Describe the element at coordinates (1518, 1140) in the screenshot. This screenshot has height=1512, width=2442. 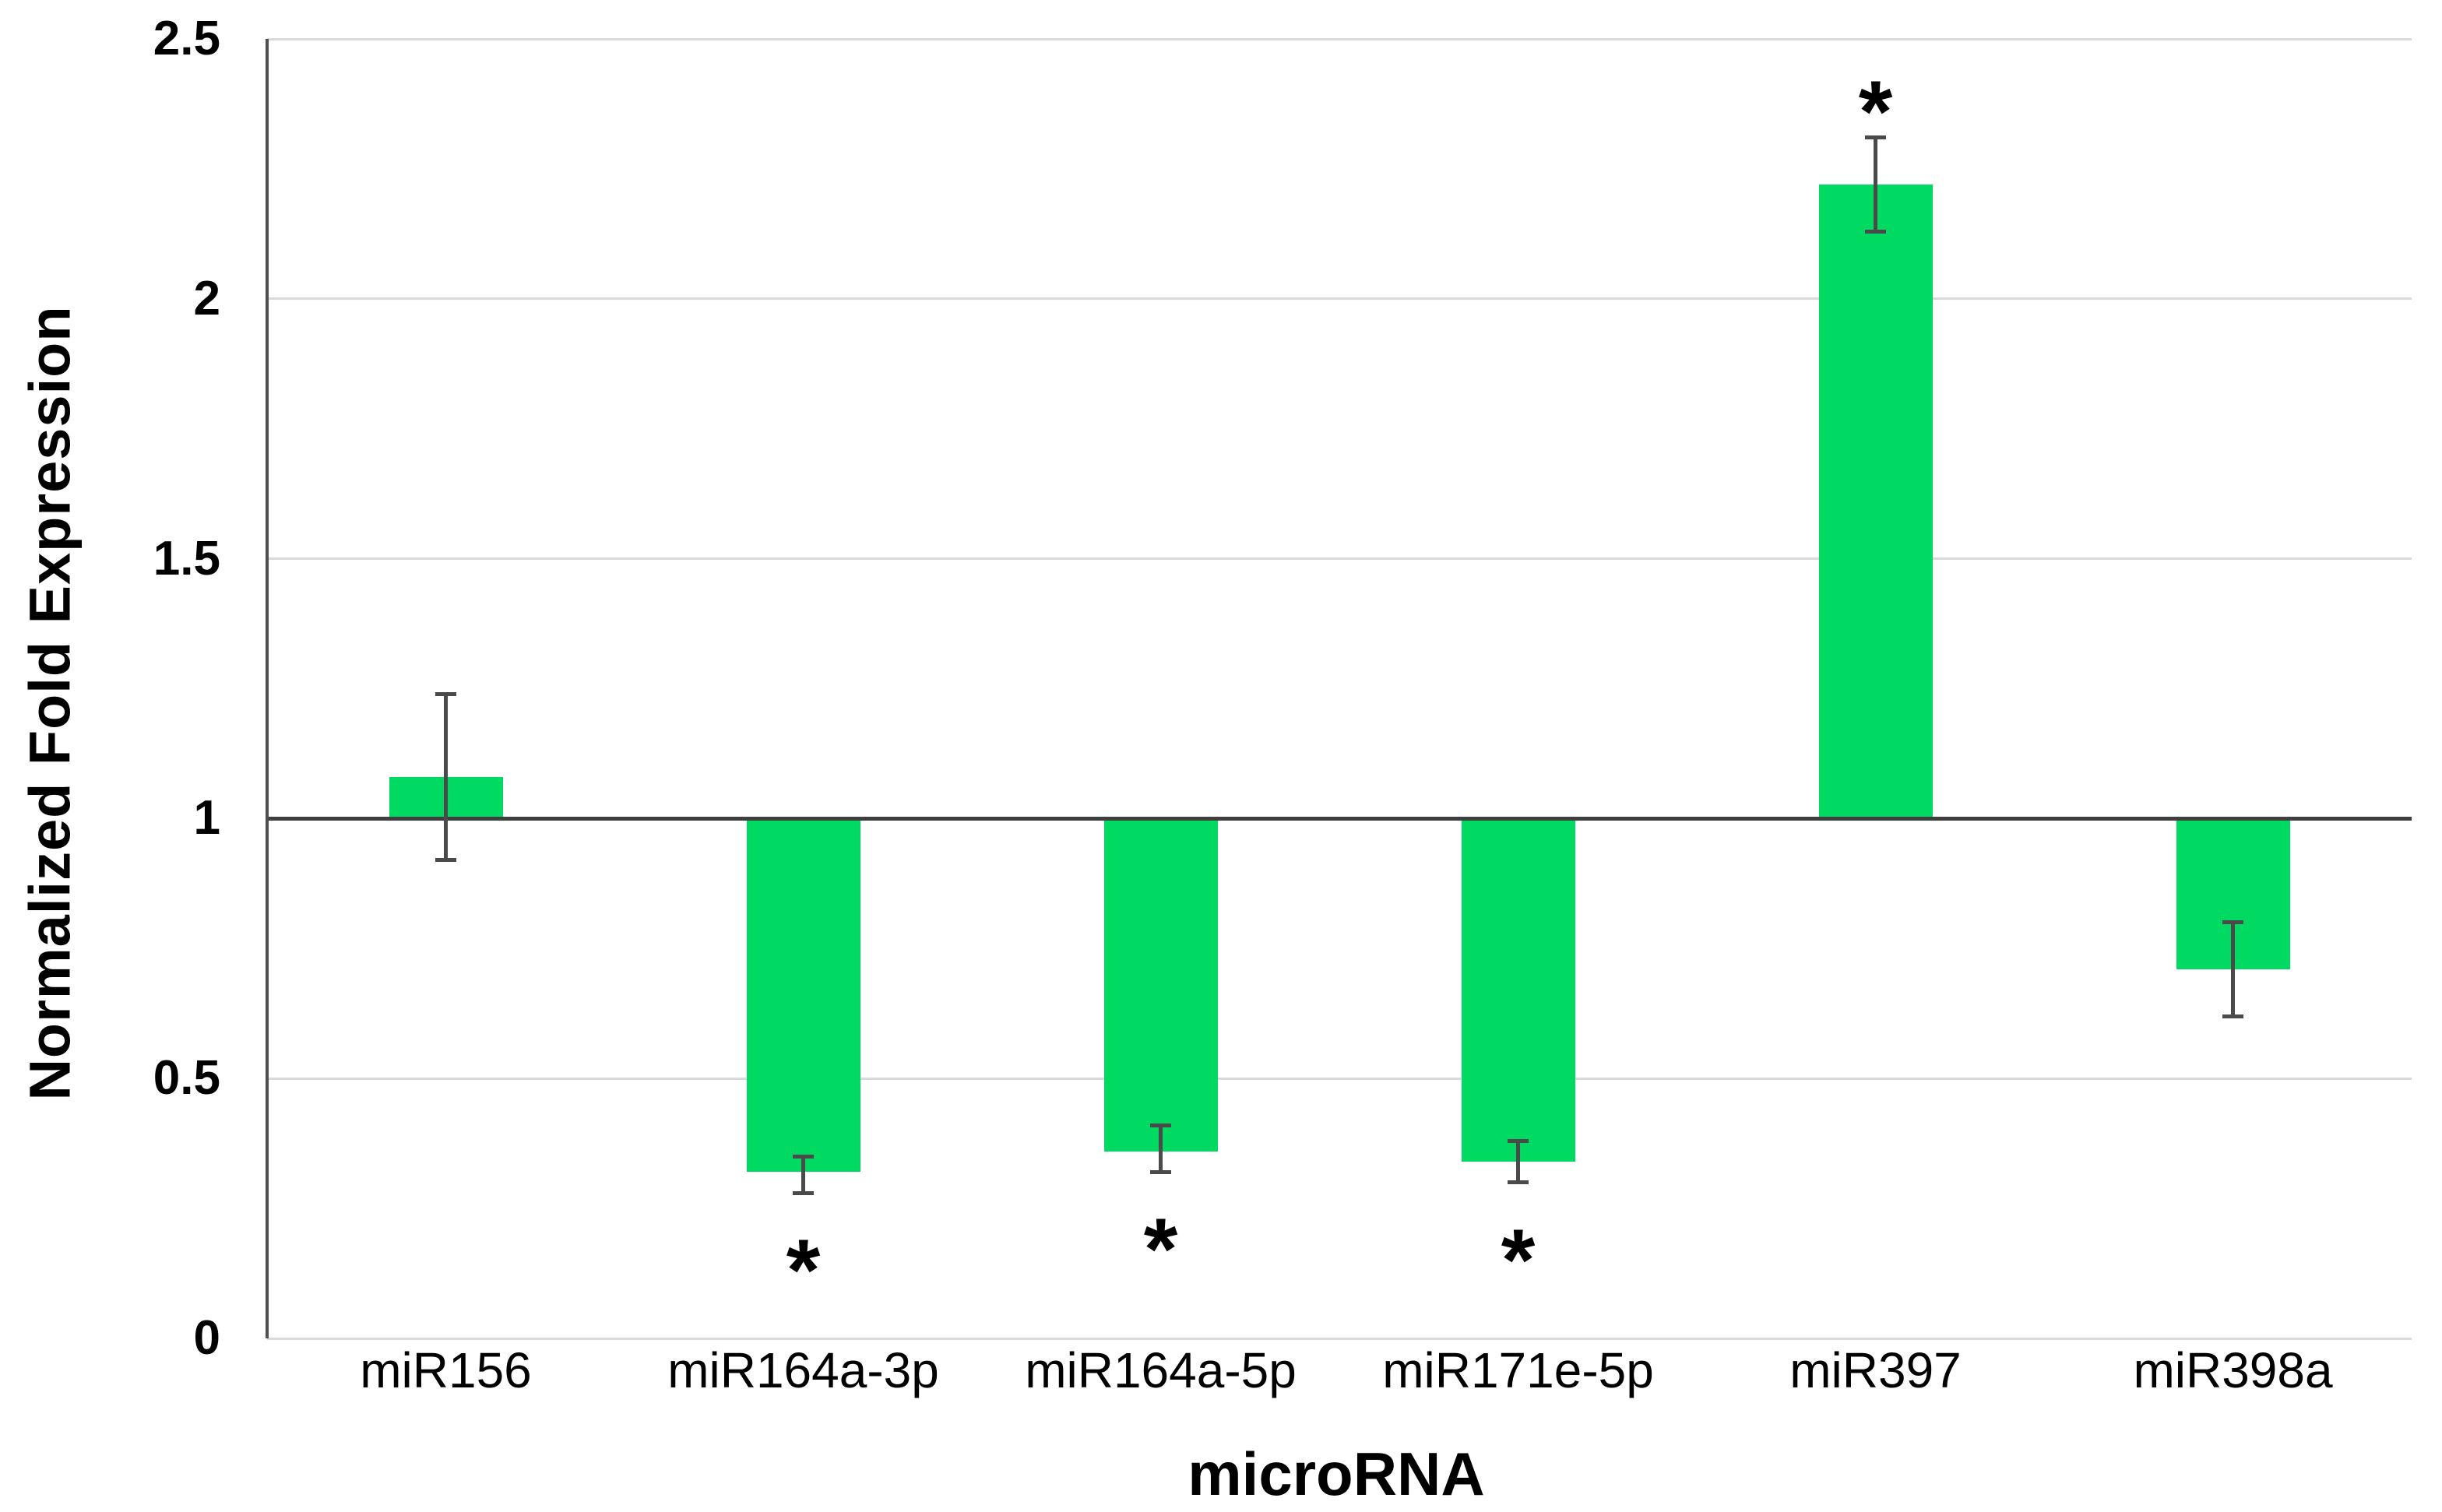
I see `error-cap-top-miR171e-5p` at that location.